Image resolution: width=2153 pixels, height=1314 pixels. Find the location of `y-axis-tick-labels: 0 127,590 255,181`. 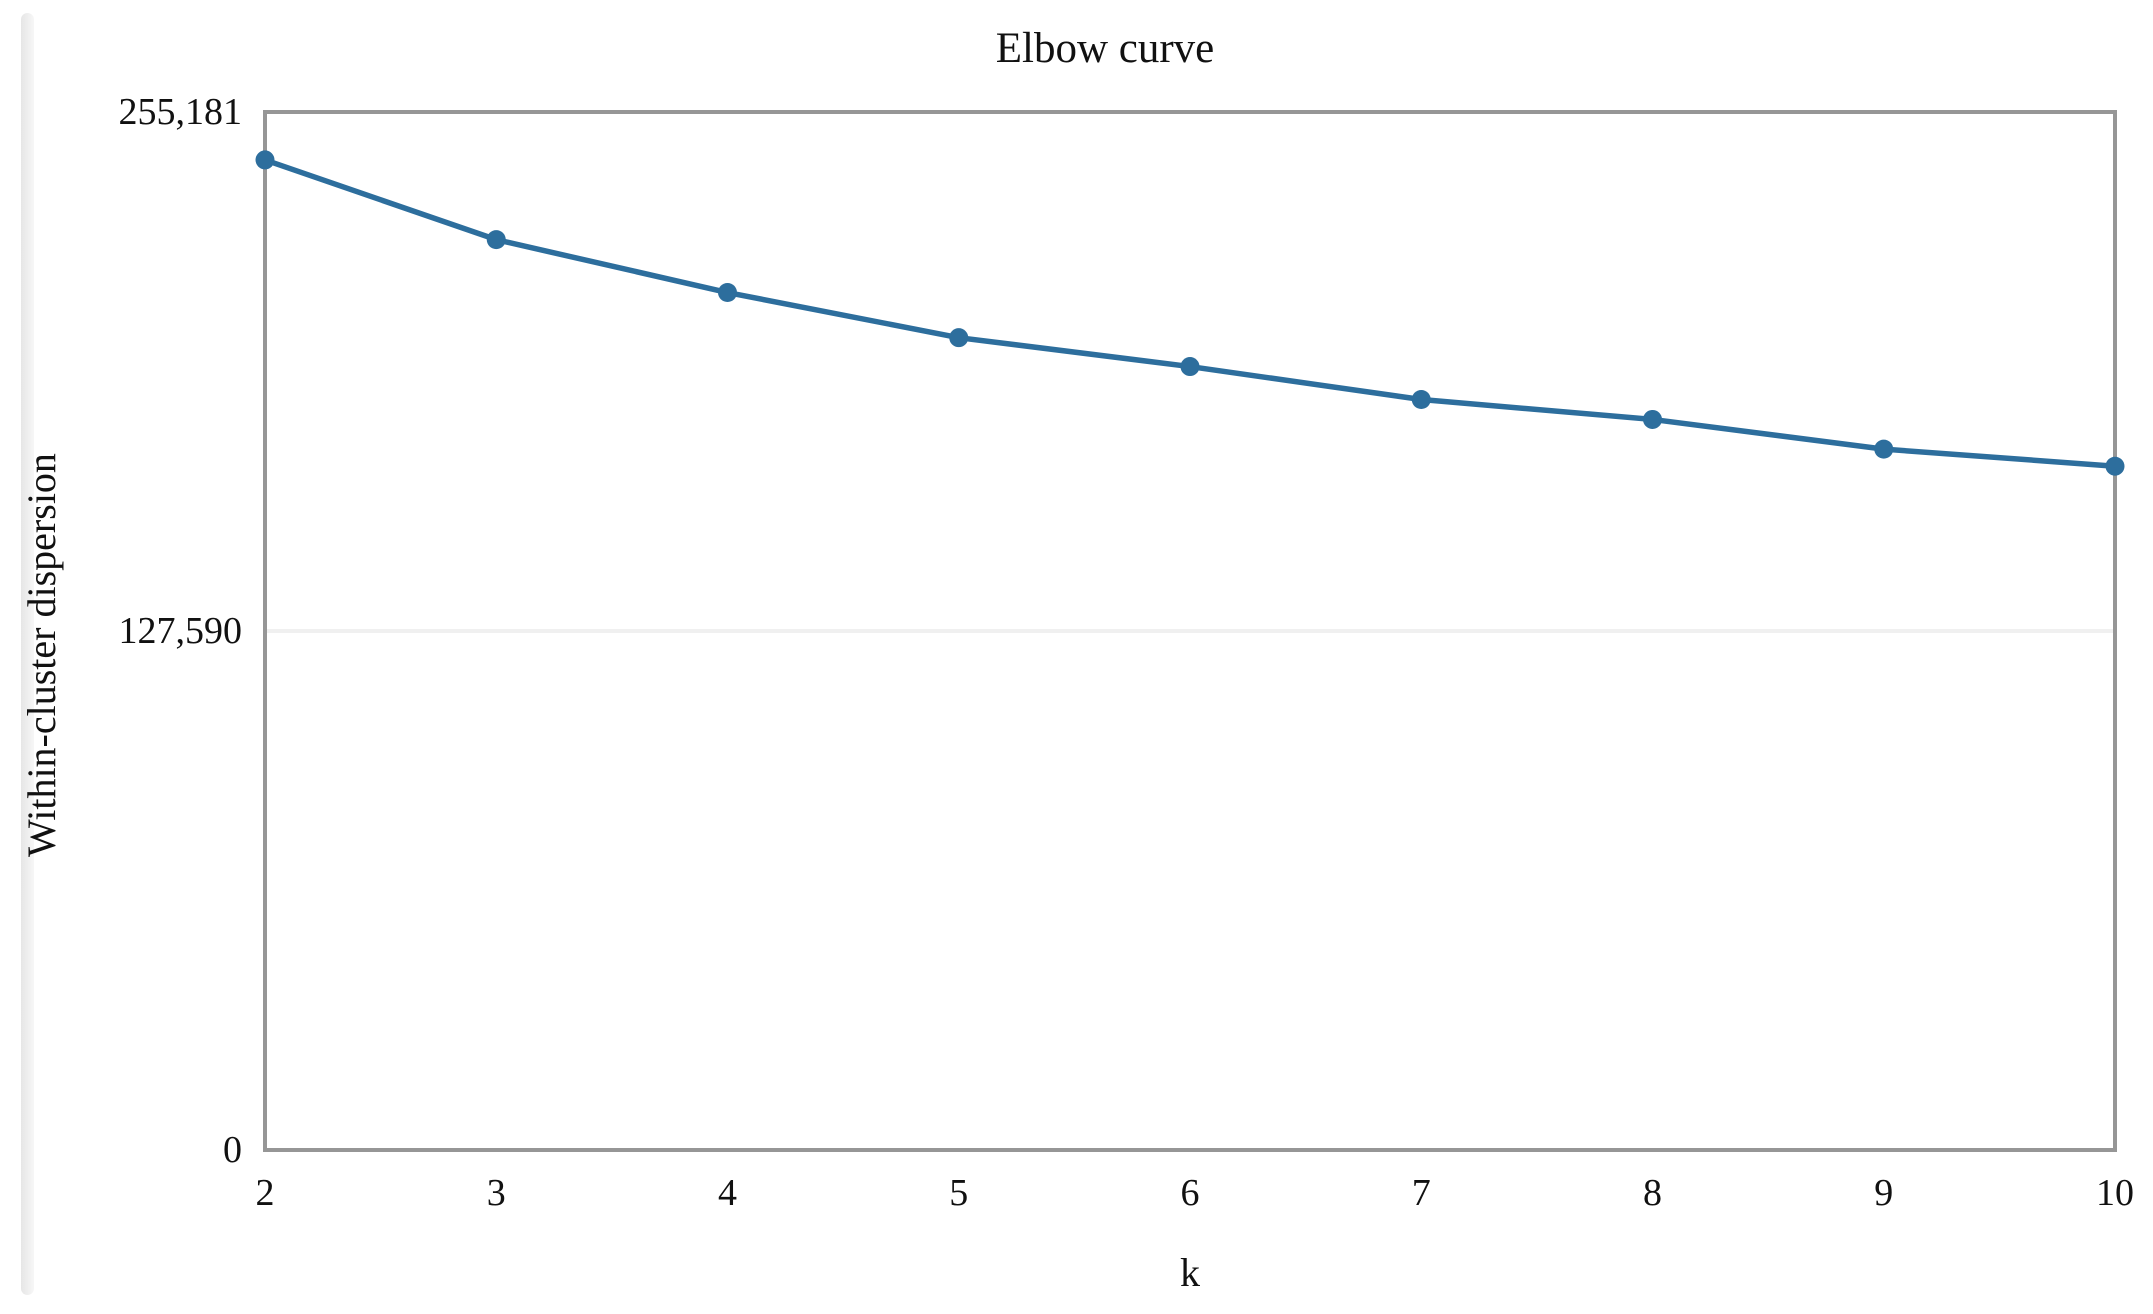

y-axis-tick-labels: 0 127,590 255,181 is located at coordinates (181, 631).